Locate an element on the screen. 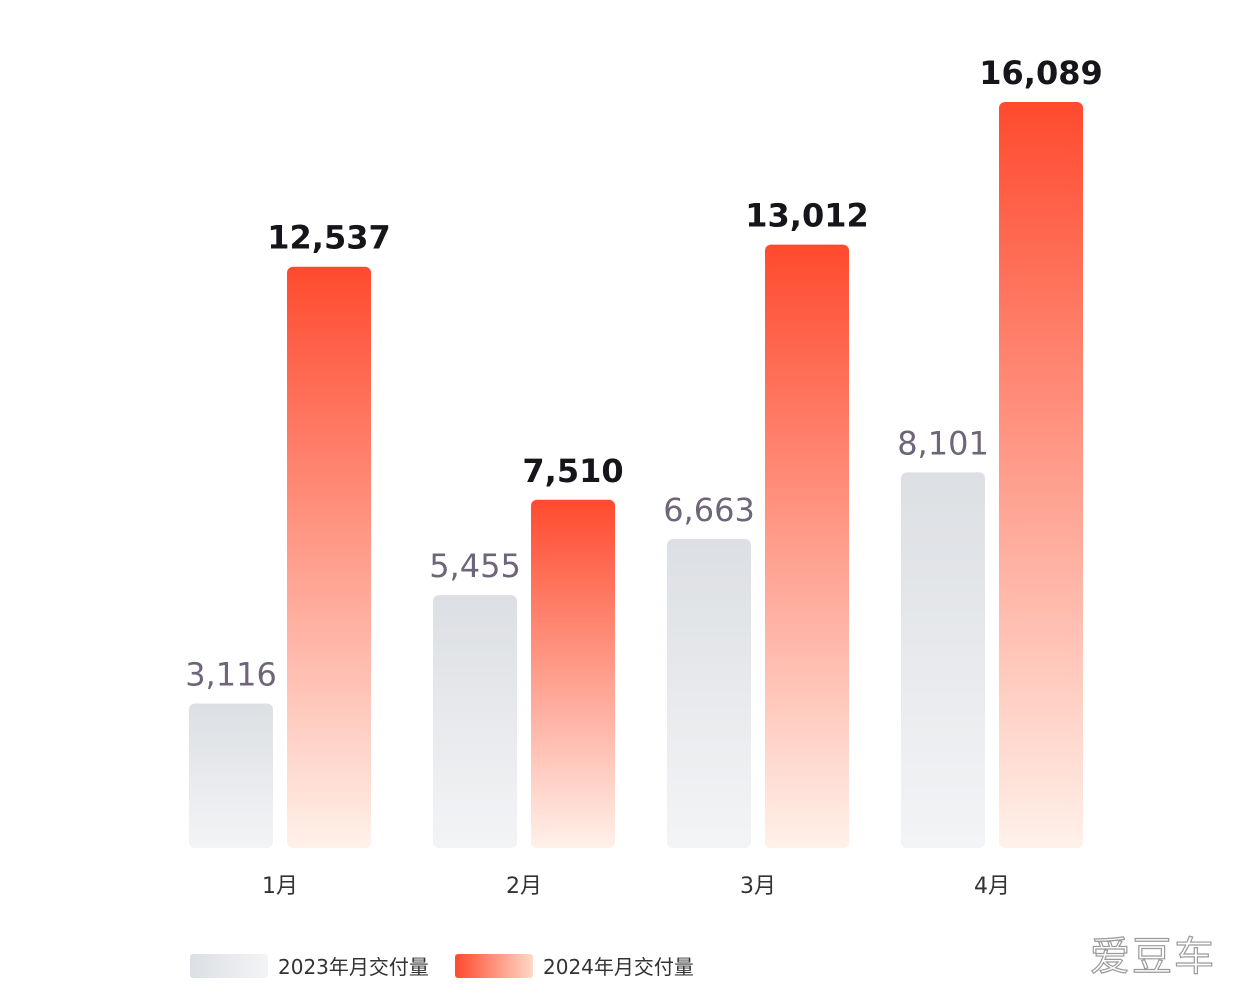 The width and height of the screenshot is (1252, 1006). value-label-2024-4: 16,089 is located at coordinates (1040, 73).